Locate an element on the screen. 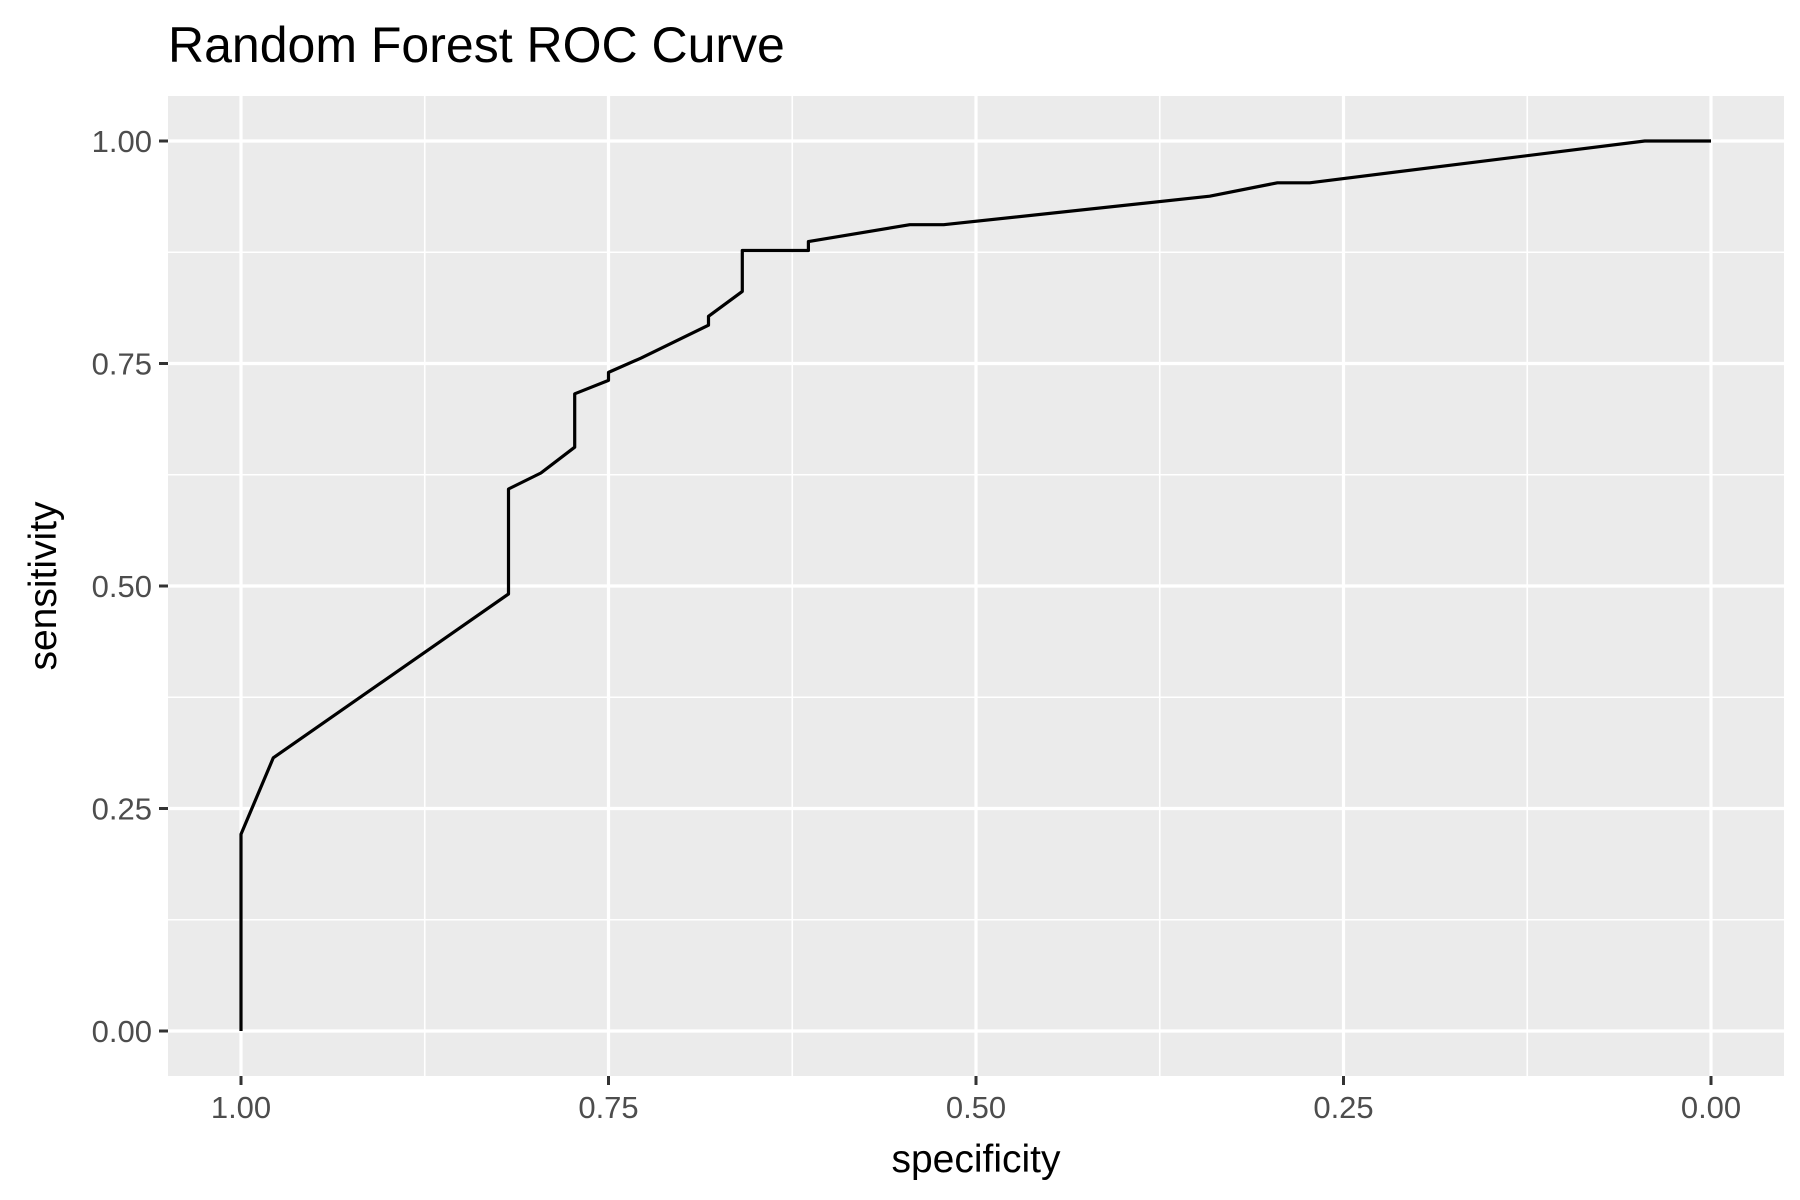 The width and height of the screenshot is (1800, 1200). x-tick-label: 1.00 is located at coordinates (241, 1107).